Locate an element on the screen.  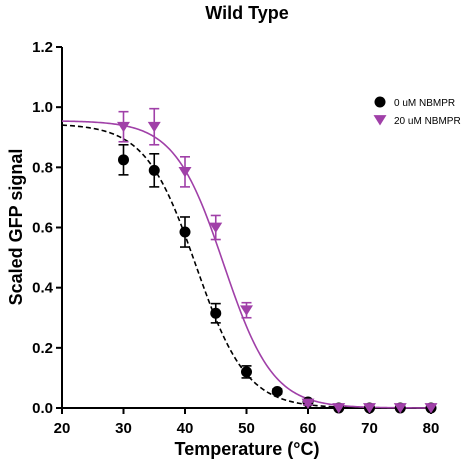
x-tick-label: 80 is located at coordinates (431, 428).